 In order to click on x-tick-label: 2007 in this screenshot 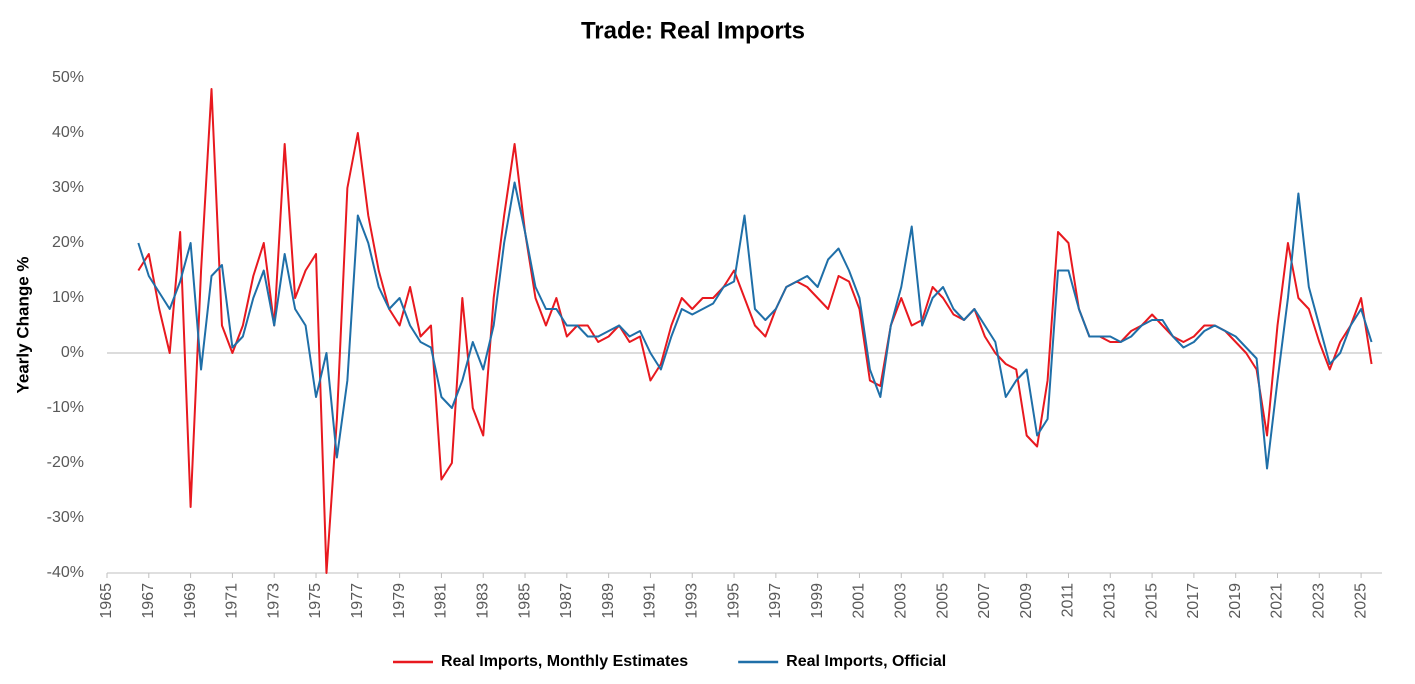, I will do `click(984, 601)`.